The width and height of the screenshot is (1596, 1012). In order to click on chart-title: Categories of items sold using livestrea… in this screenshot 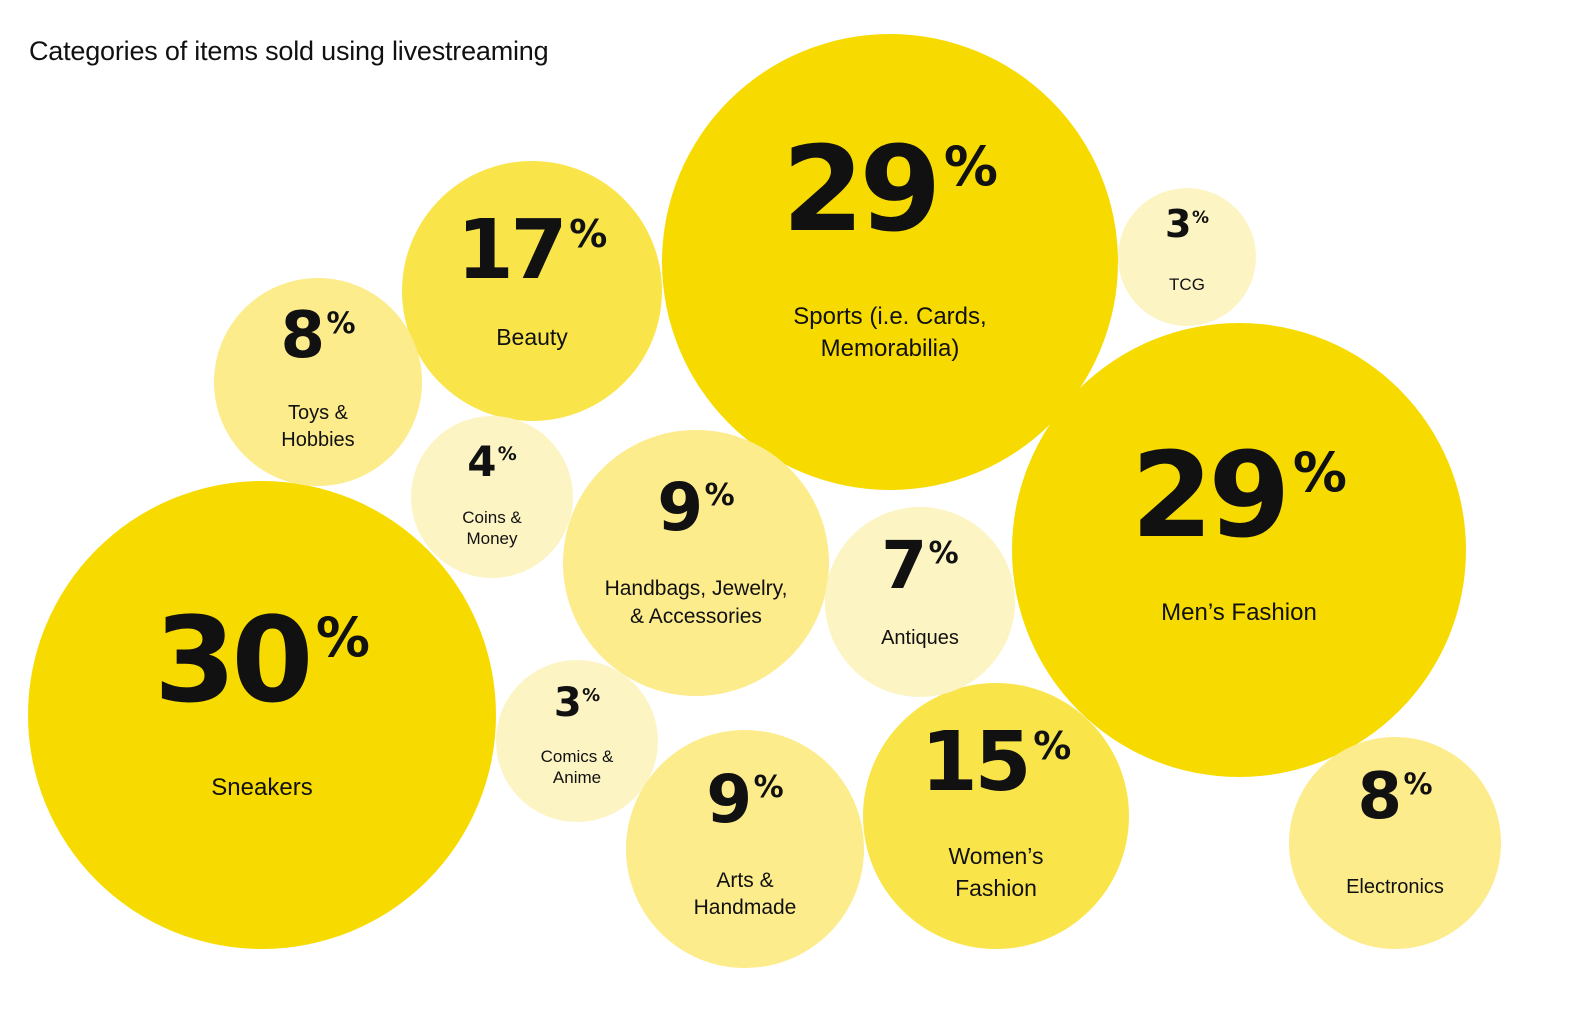, I will do `click(289, 51)`.